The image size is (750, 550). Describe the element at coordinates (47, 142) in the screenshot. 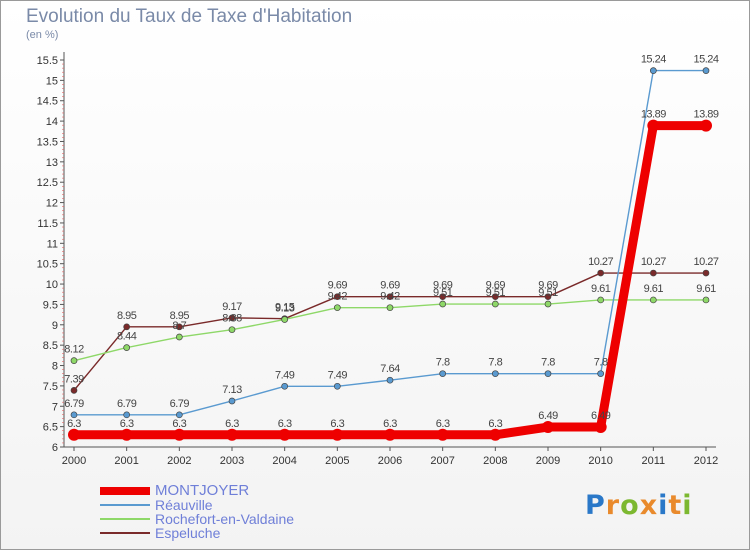

I see `y-tick-label: 13.5` at that location.